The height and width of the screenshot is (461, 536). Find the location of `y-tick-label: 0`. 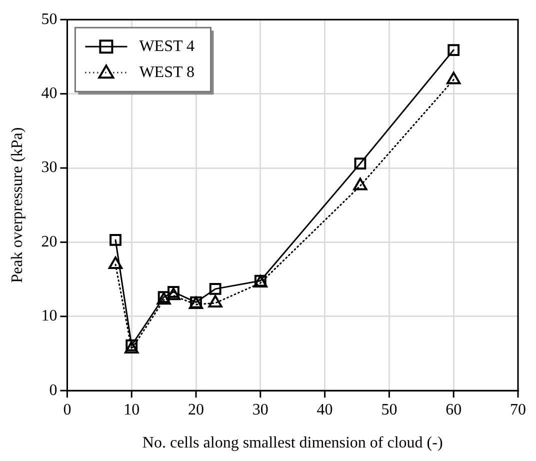

y-tick-label: 0 is located at coordinates (53, 390).